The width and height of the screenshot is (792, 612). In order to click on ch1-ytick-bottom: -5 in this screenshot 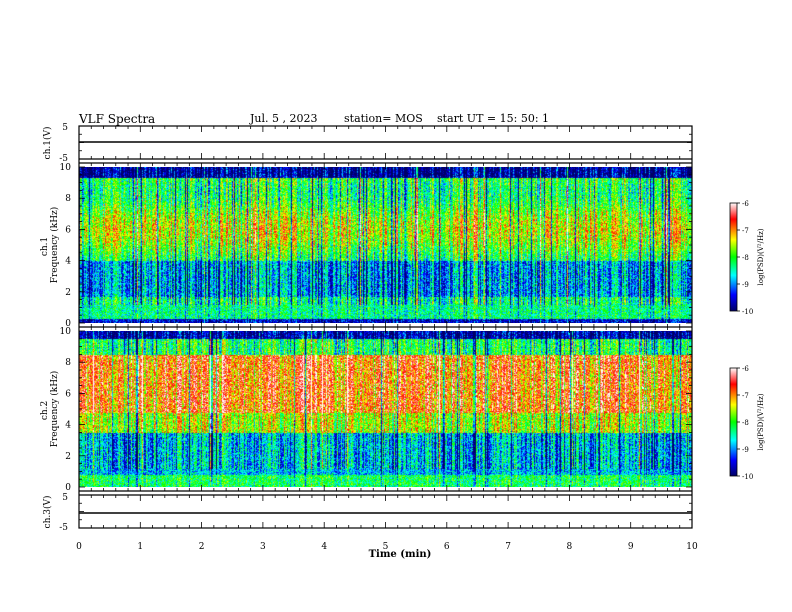, I will do `click(63, 159)`.